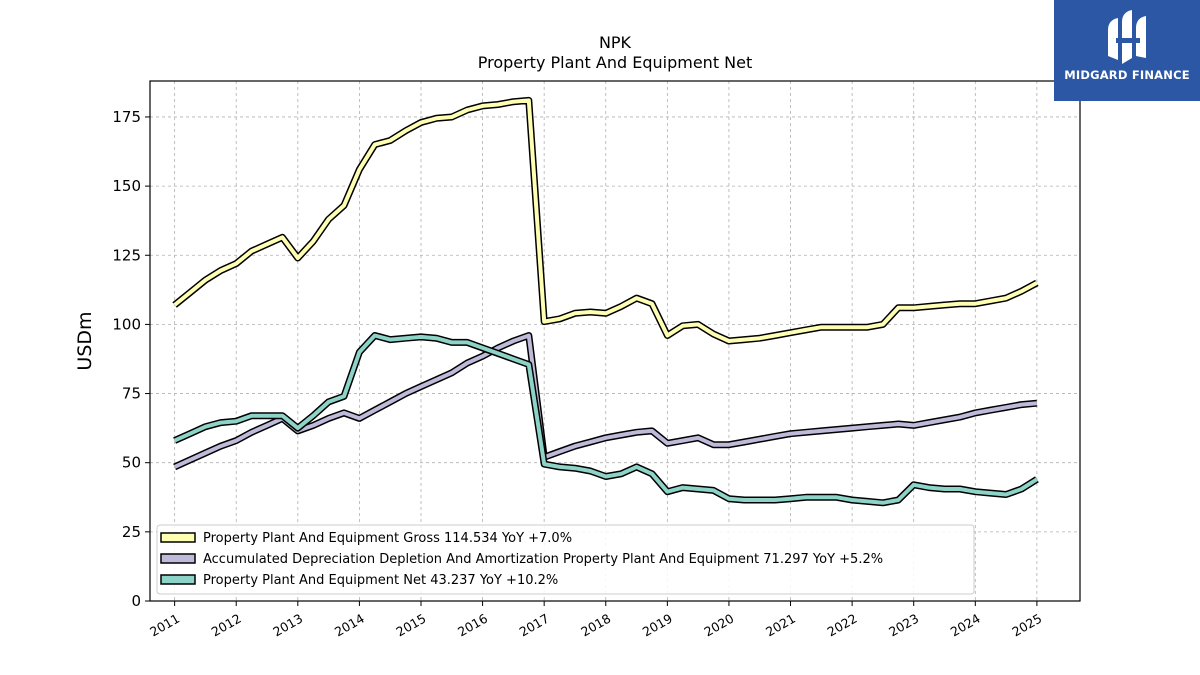 The height and width of the screenshot is (675, 1200). What do you see at coordinates (131, 532) in the screenshot?
I see `y-tick-label: 25` at bounding box center [131, 532].